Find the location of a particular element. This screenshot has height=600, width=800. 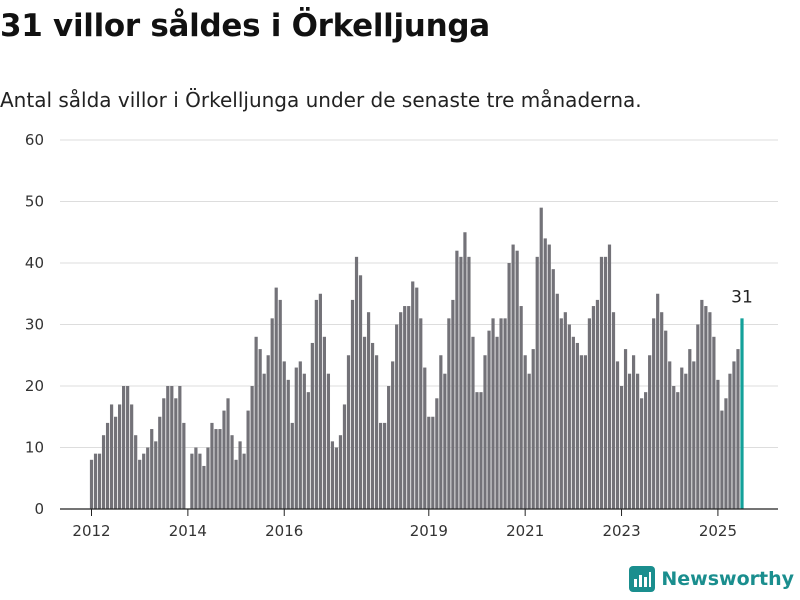

y-tick-label: 20 is located at coordinates (34, 386).